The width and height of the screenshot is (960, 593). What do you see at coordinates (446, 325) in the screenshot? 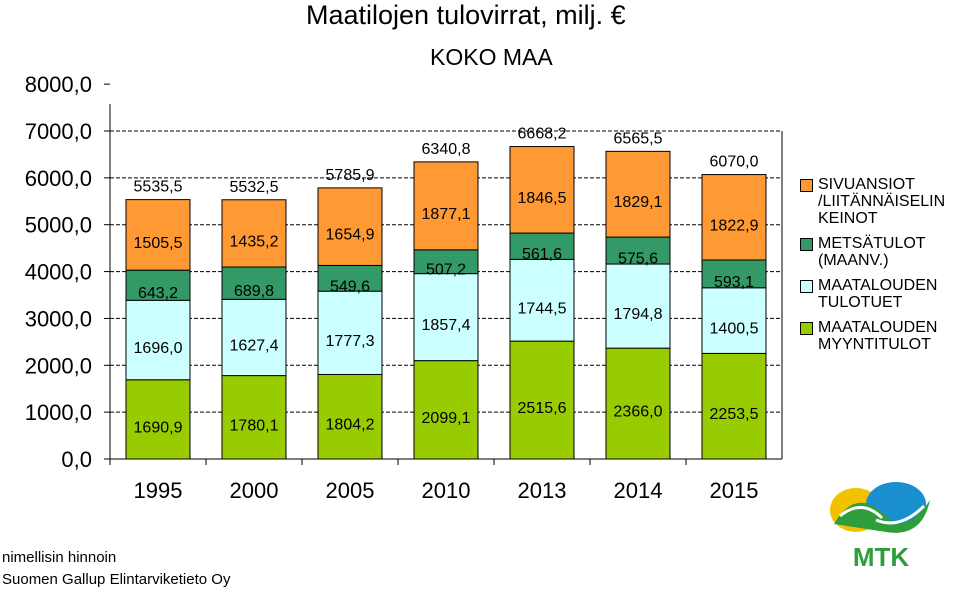
I see `segment-data-label: 1857,4` at bounding box center [446, 325].